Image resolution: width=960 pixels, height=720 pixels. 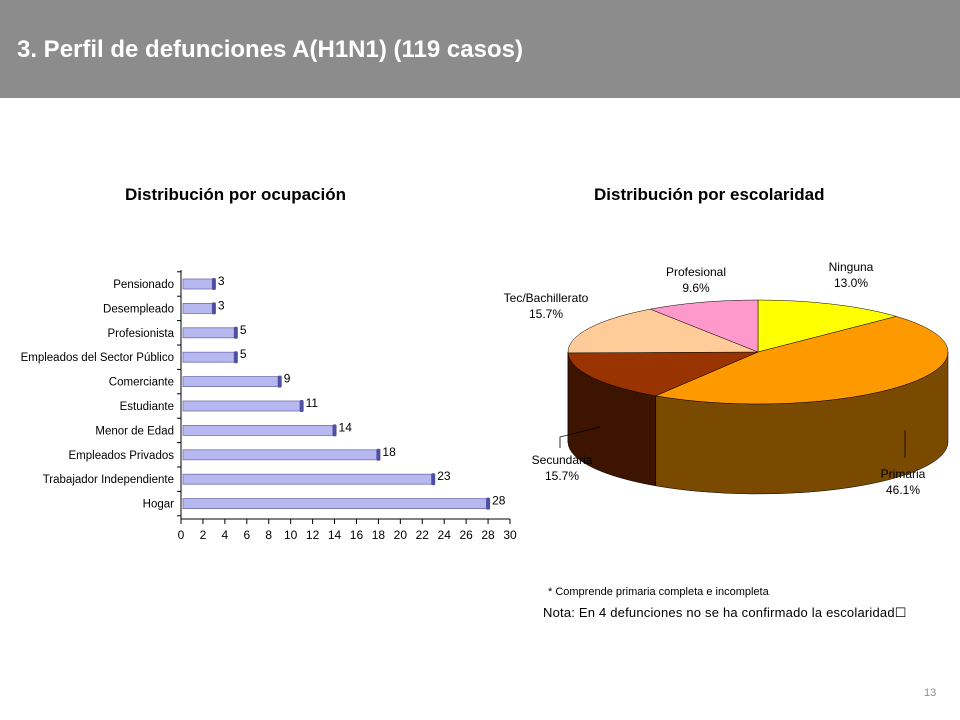 I want to click on x-tick-label: 24, so click(x=445, y=535).